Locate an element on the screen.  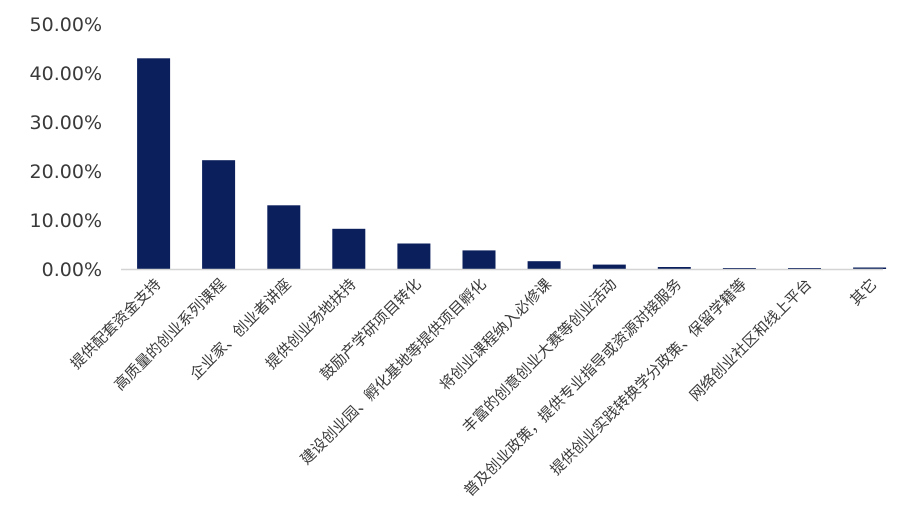
y-tick-label: 0.00% is located at coordinates (72, 270).